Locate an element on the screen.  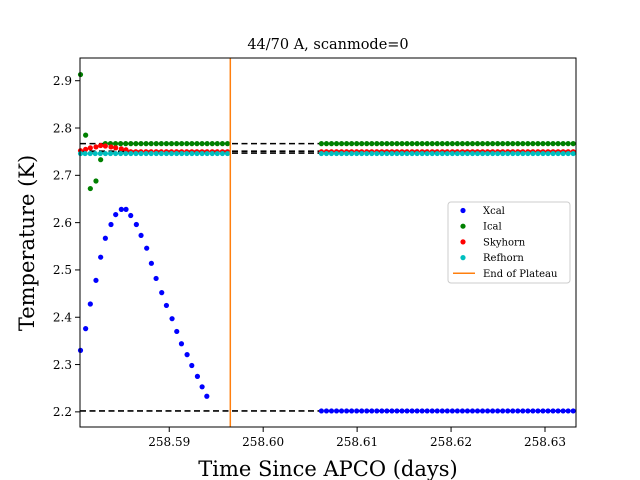
x-tick-label: 258.60 is located at coordinates (263, 442).